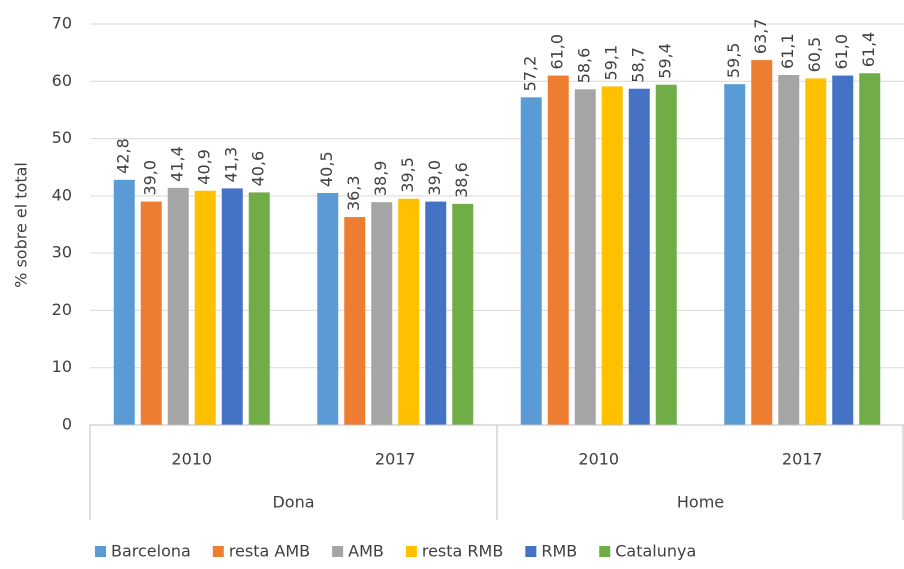  What do you see at coordinates (760, 36) in the screenshot?
I see `data-label: 63,7` at bounding box center [760, 36].